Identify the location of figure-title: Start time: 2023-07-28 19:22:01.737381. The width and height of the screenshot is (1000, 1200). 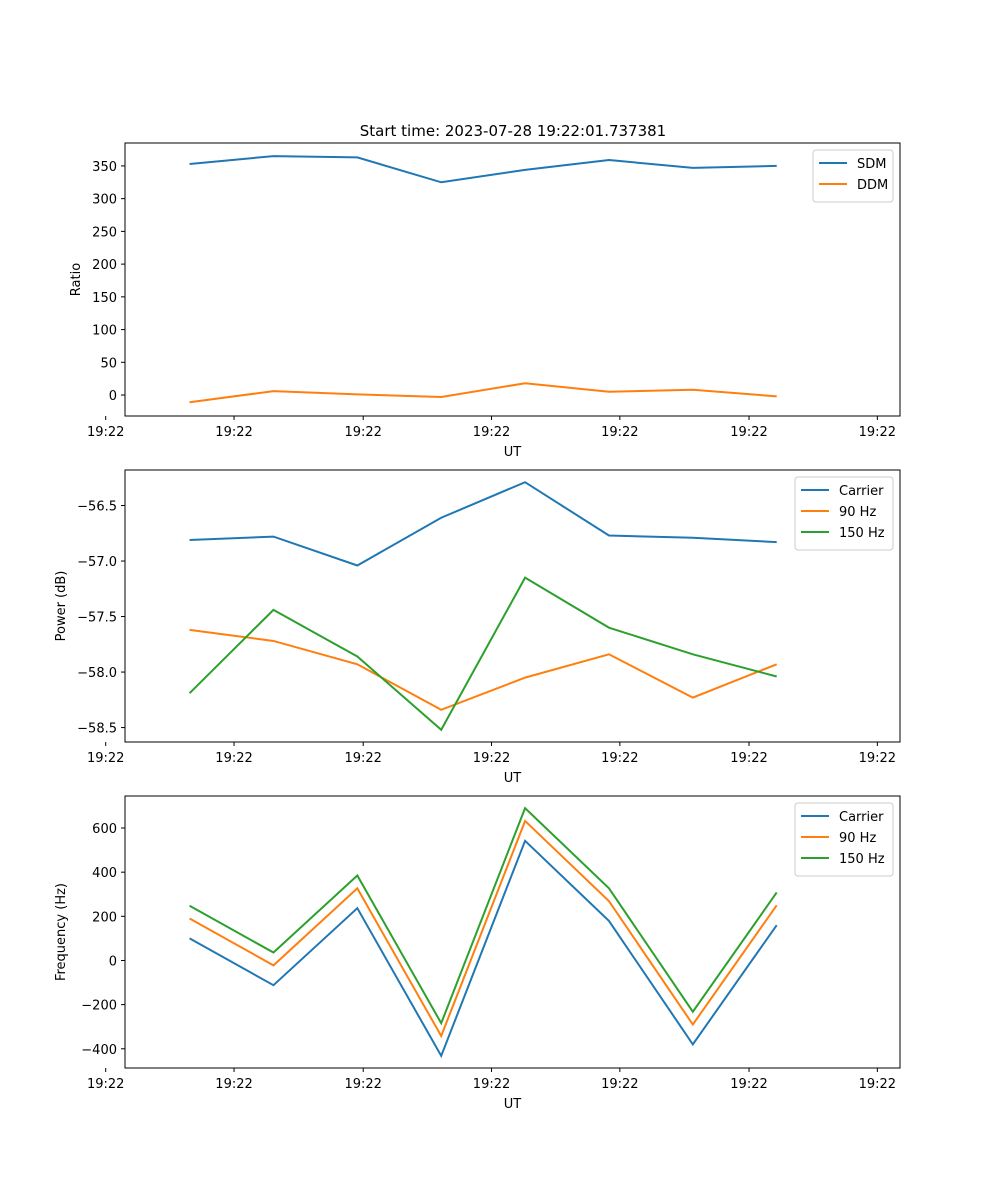
(513, 131).